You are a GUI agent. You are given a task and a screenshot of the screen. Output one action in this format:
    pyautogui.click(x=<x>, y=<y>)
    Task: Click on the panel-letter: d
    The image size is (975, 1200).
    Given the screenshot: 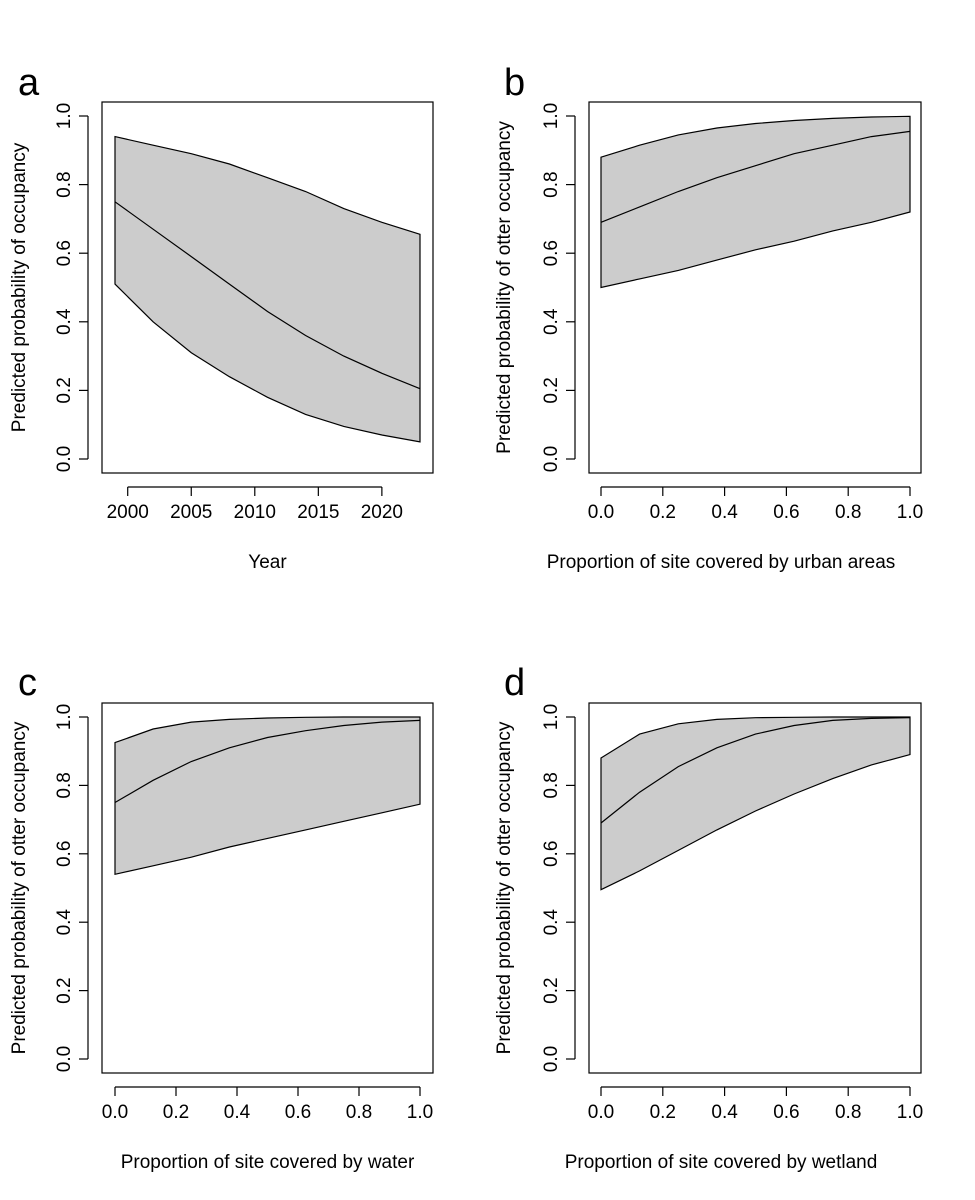 What is the action you would take?
    pyautogui.click(x=514, y=683)
    